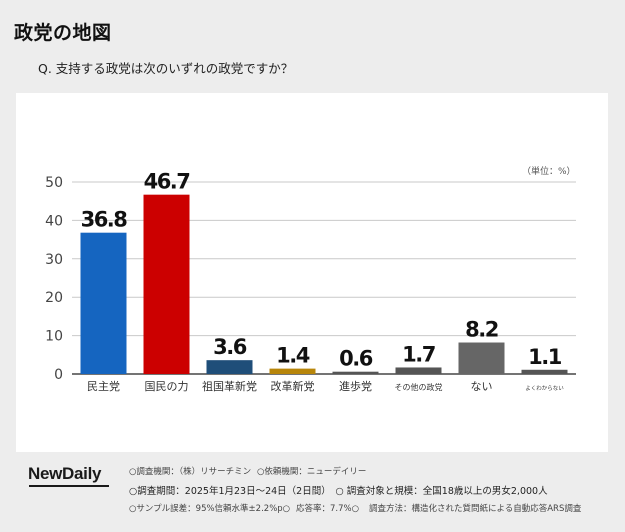 Image resolution: width=625 pixels, height=532 pixels. Describe the element at coordinates (54, 221) in the screenshot. I see `y-tick-label: 40` at that location.